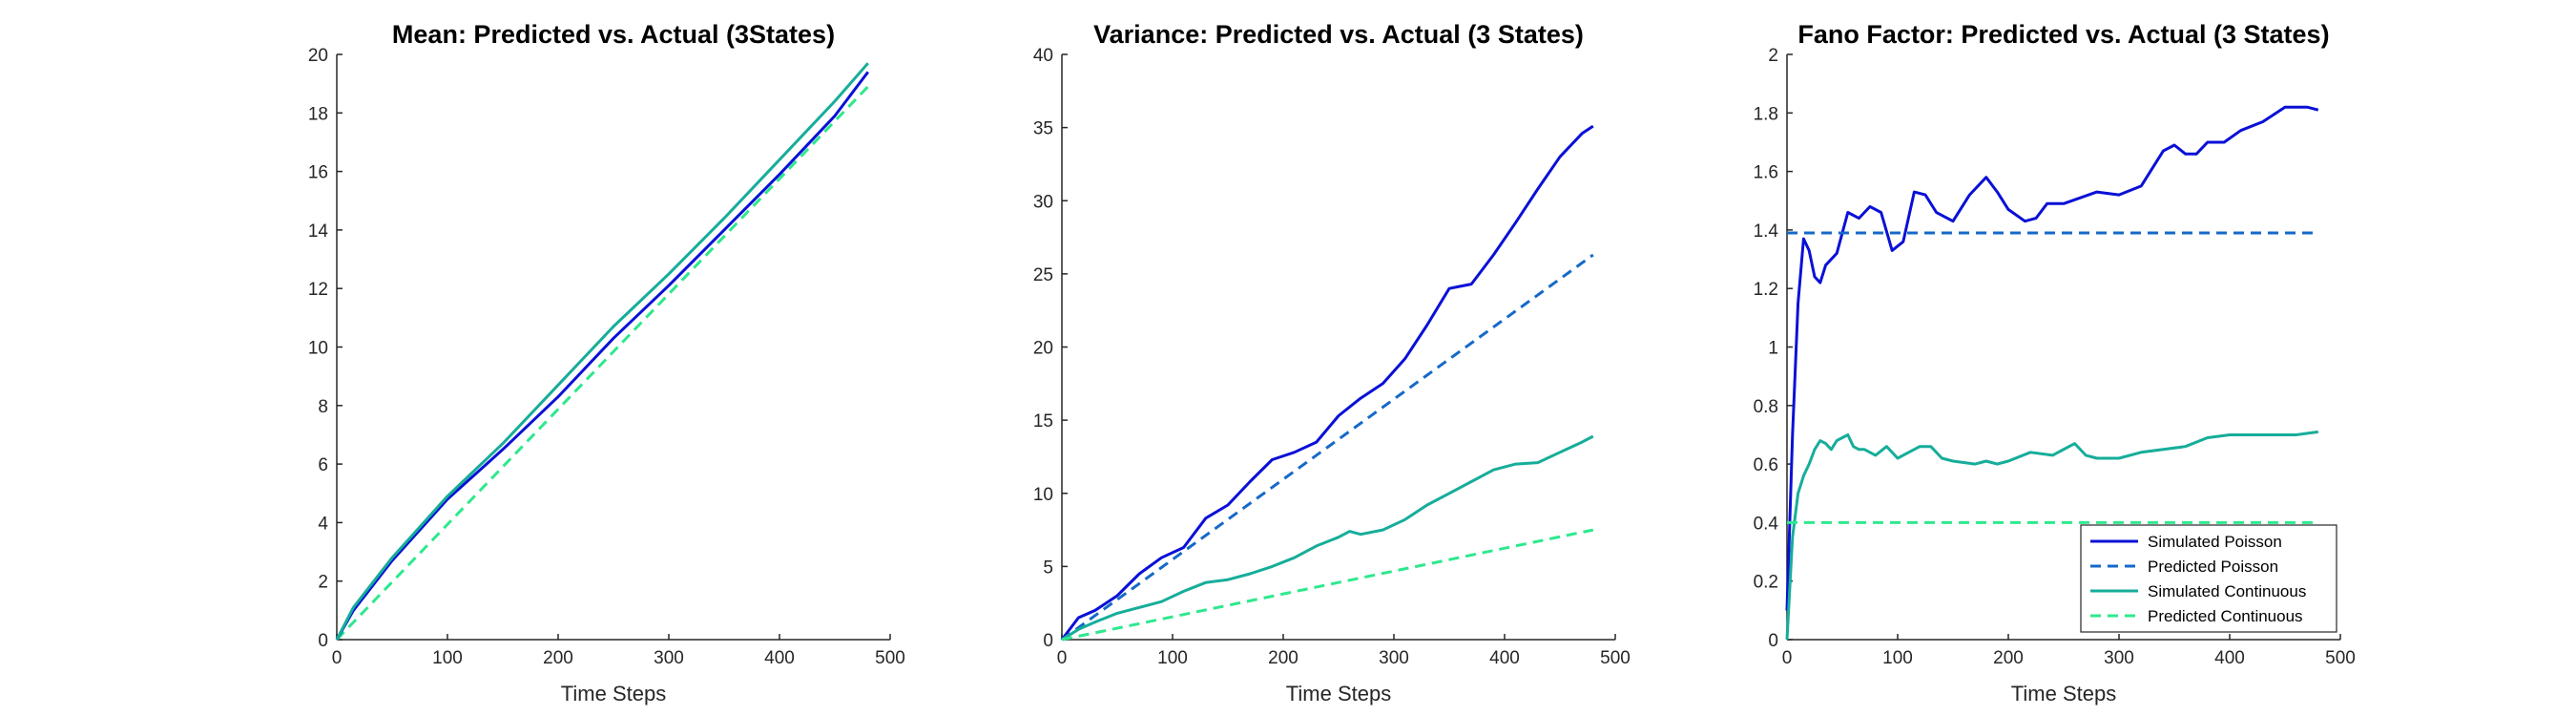  Describe the element at coordinates (613, 34) in the screenshot. I see `chart-mean-title: Mean: Predicted vs. Actual (3States)` at that location.